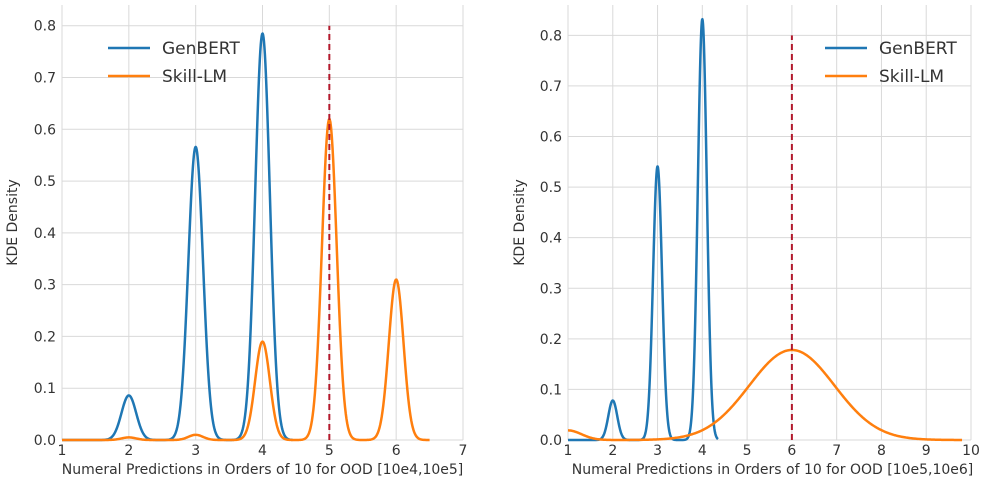 This screenshot has height=484, width=1001. What do you see at coordinates (971, 451) in the screenshot?
I see `x-tick-label: 10` at bounding box center [971, 451].